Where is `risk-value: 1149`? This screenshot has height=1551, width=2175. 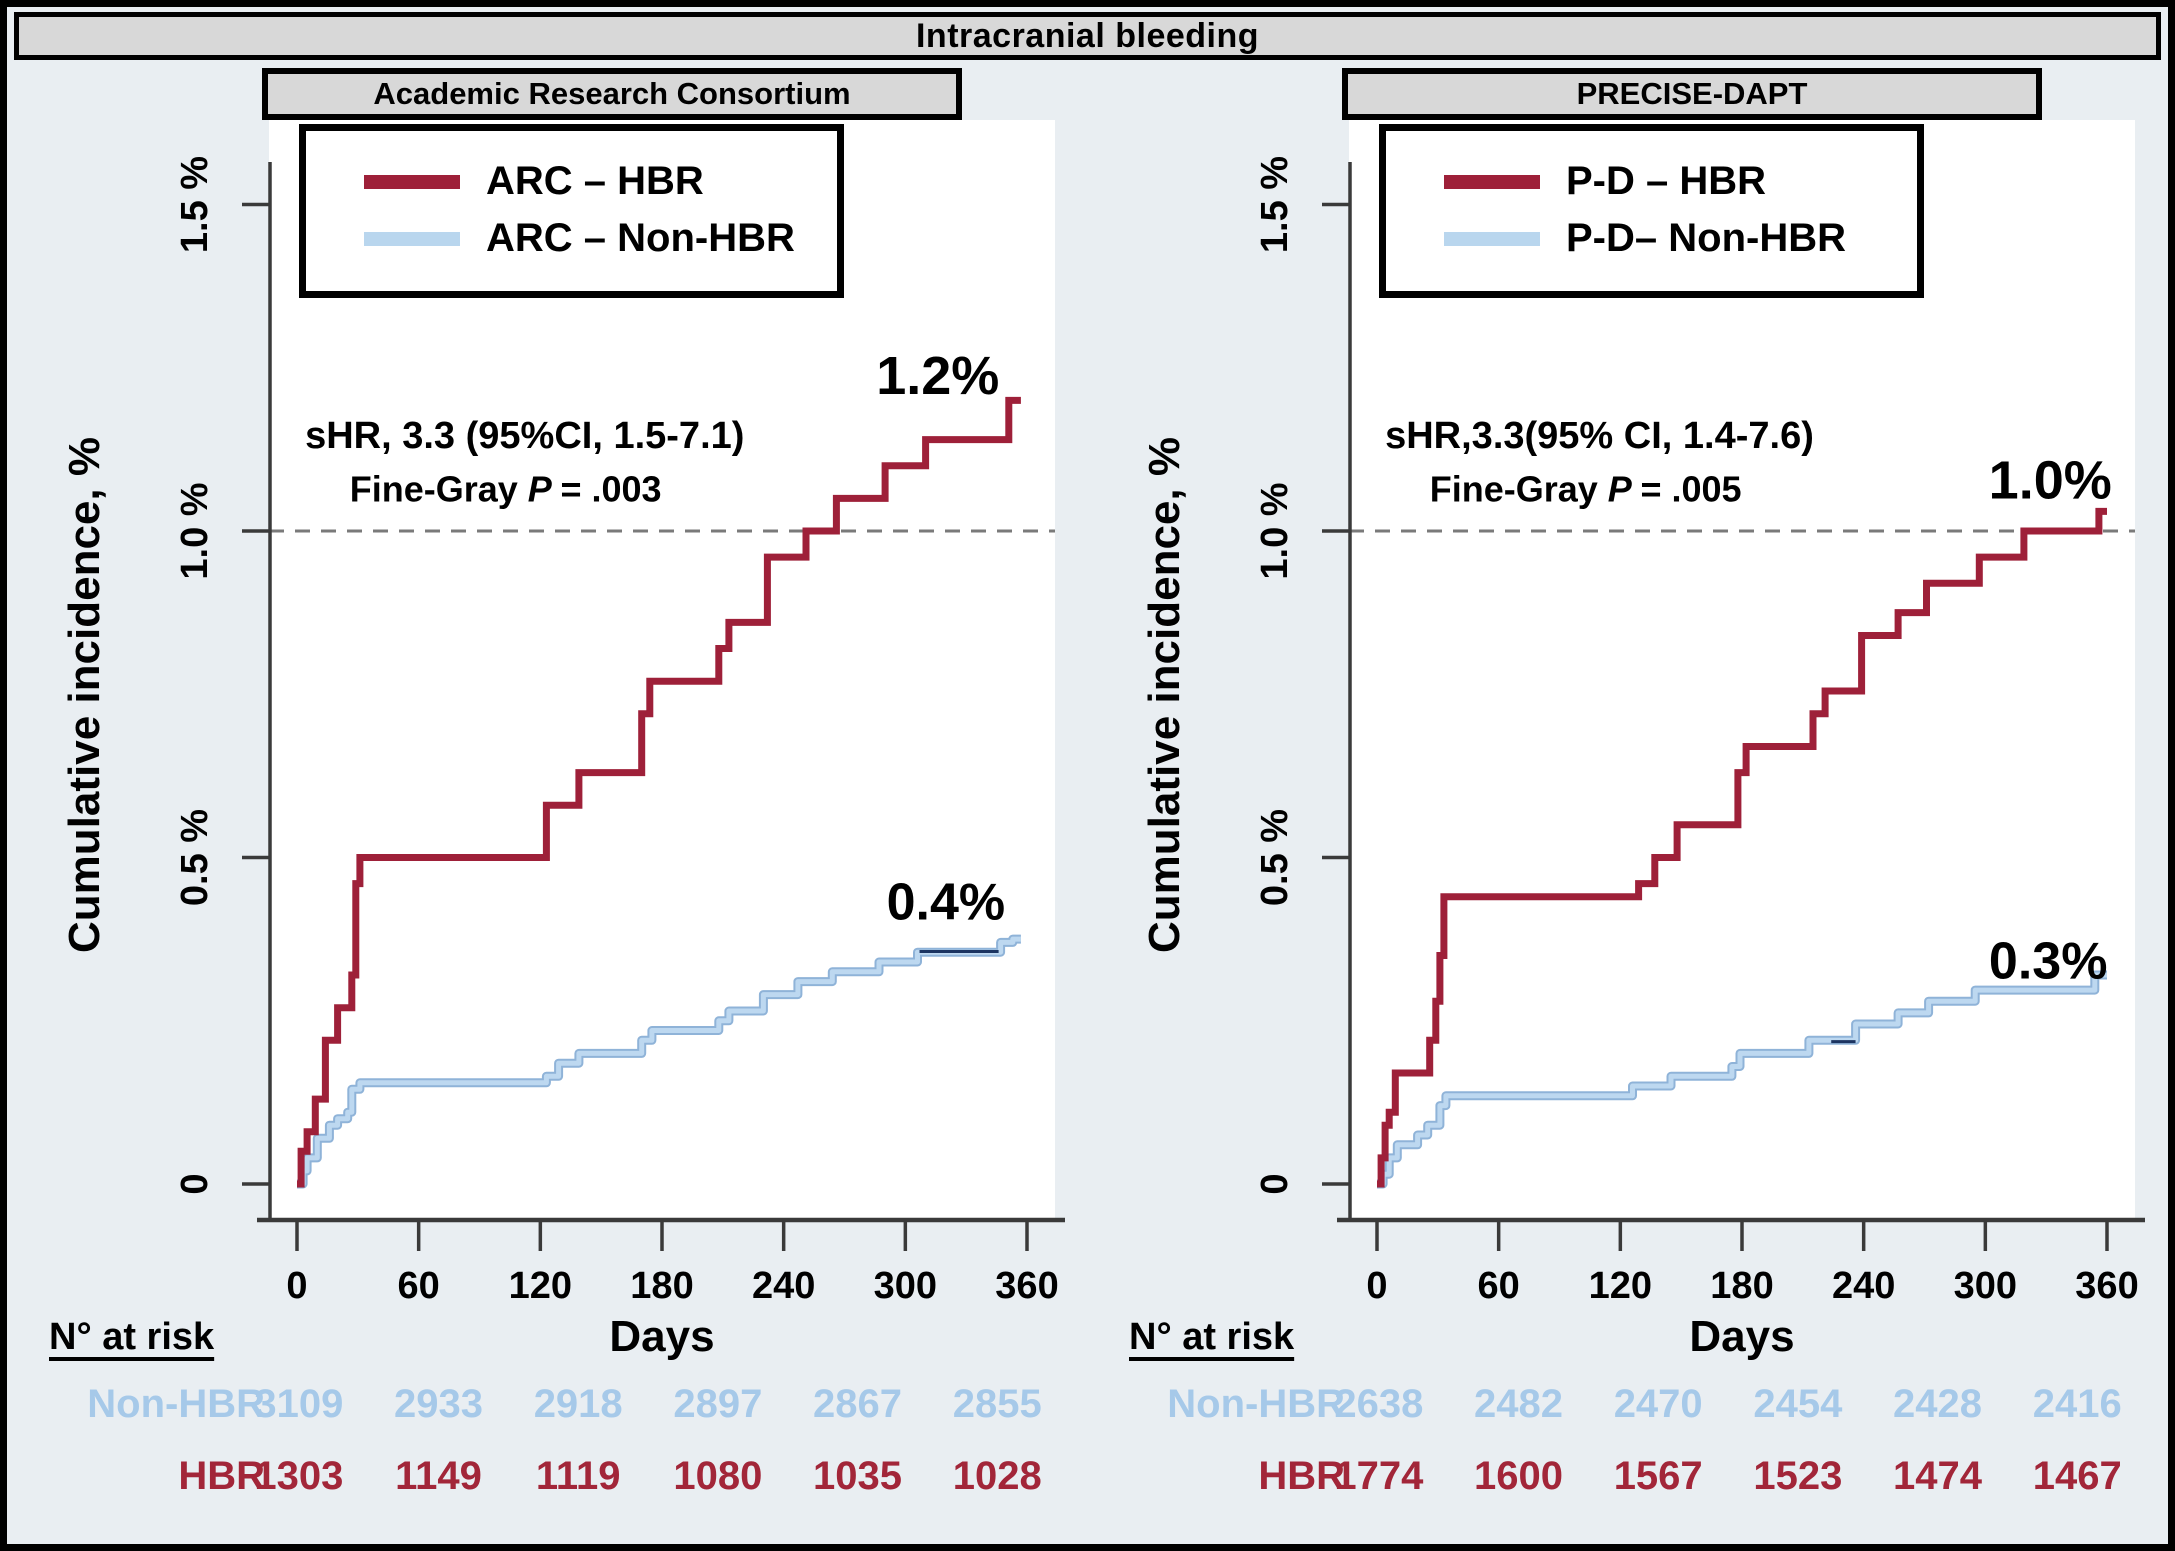
risk-value: 1149 is located at coordinates (438, 1476).